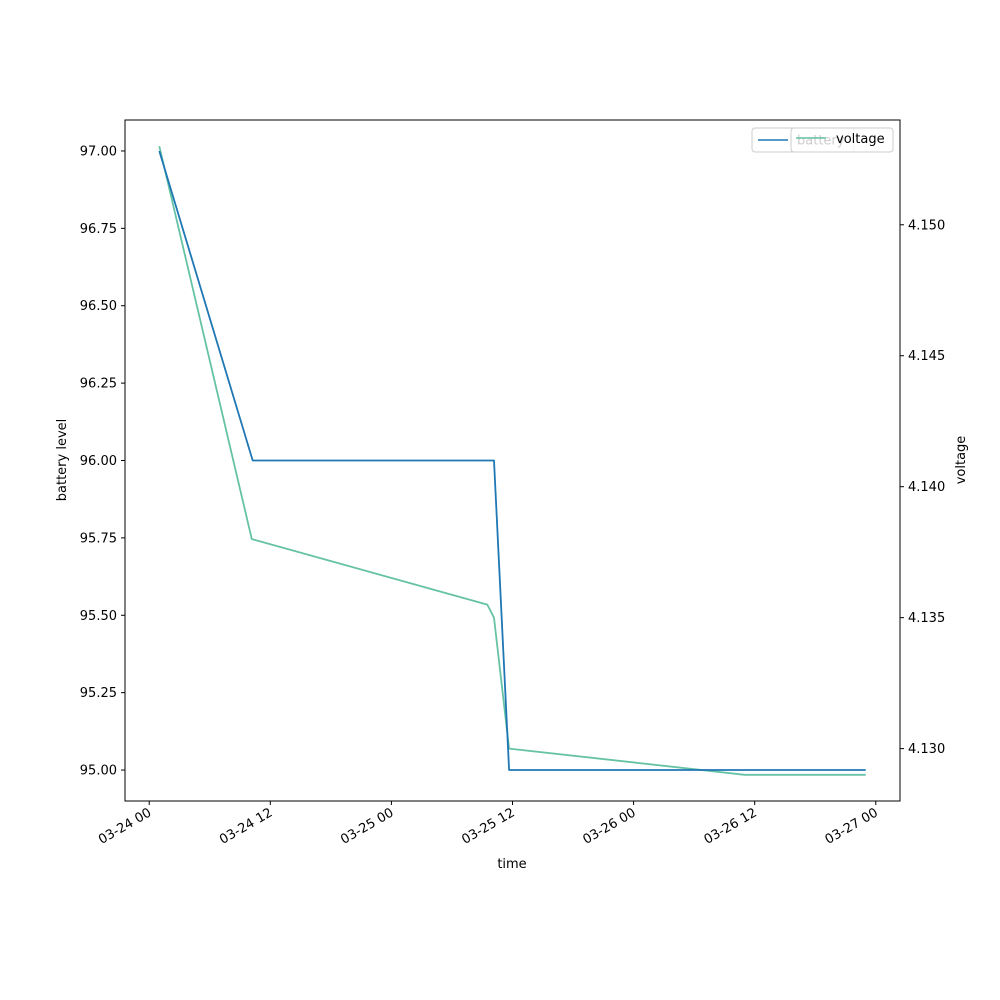 This screenshot has width=1000, height=1000. What do you see at coordinates (926, 356) in the screenshot?
I see `right-y-tick-label: 4.145` at bounding box center [926, 356].